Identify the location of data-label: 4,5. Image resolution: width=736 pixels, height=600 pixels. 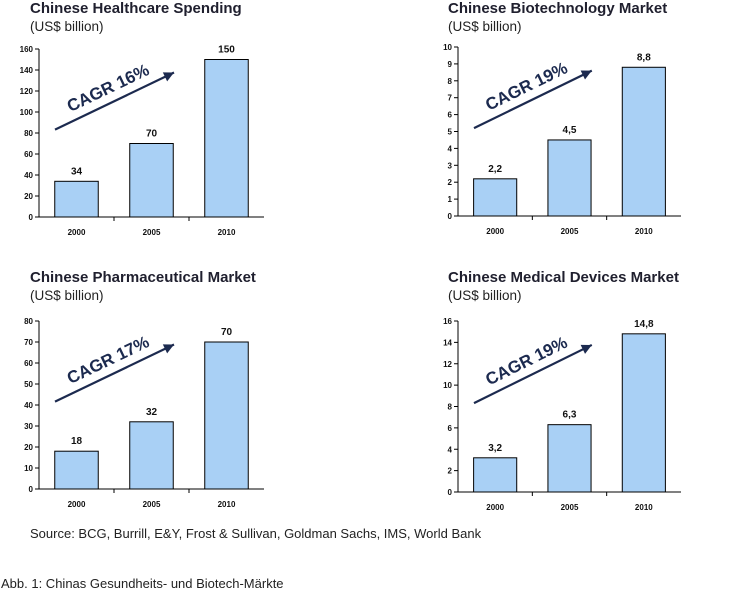
(570, 130).